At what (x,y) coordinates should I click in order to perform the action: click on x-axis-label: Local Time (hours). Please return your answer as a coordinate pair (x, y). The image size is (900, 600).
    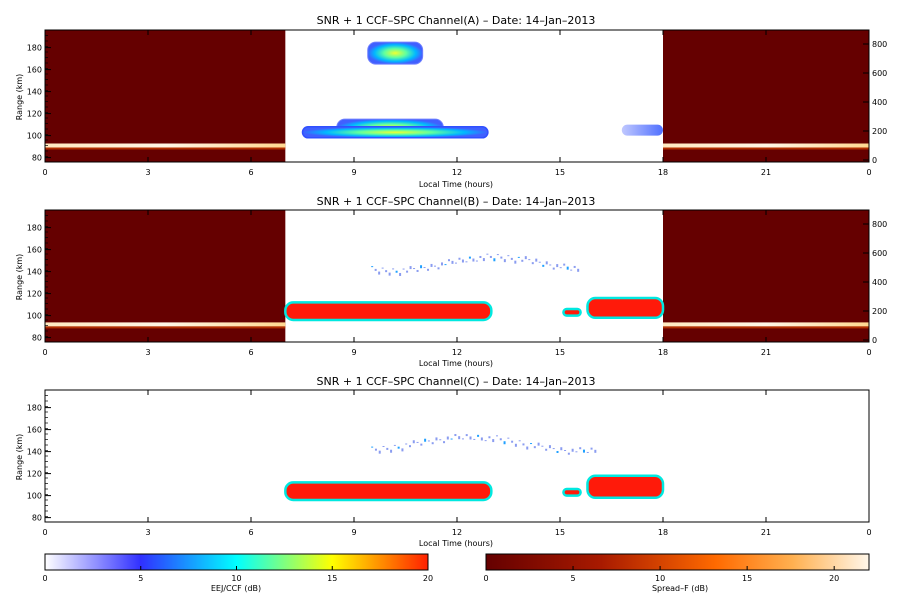
    Looking at the image, I should click on (456, 363).